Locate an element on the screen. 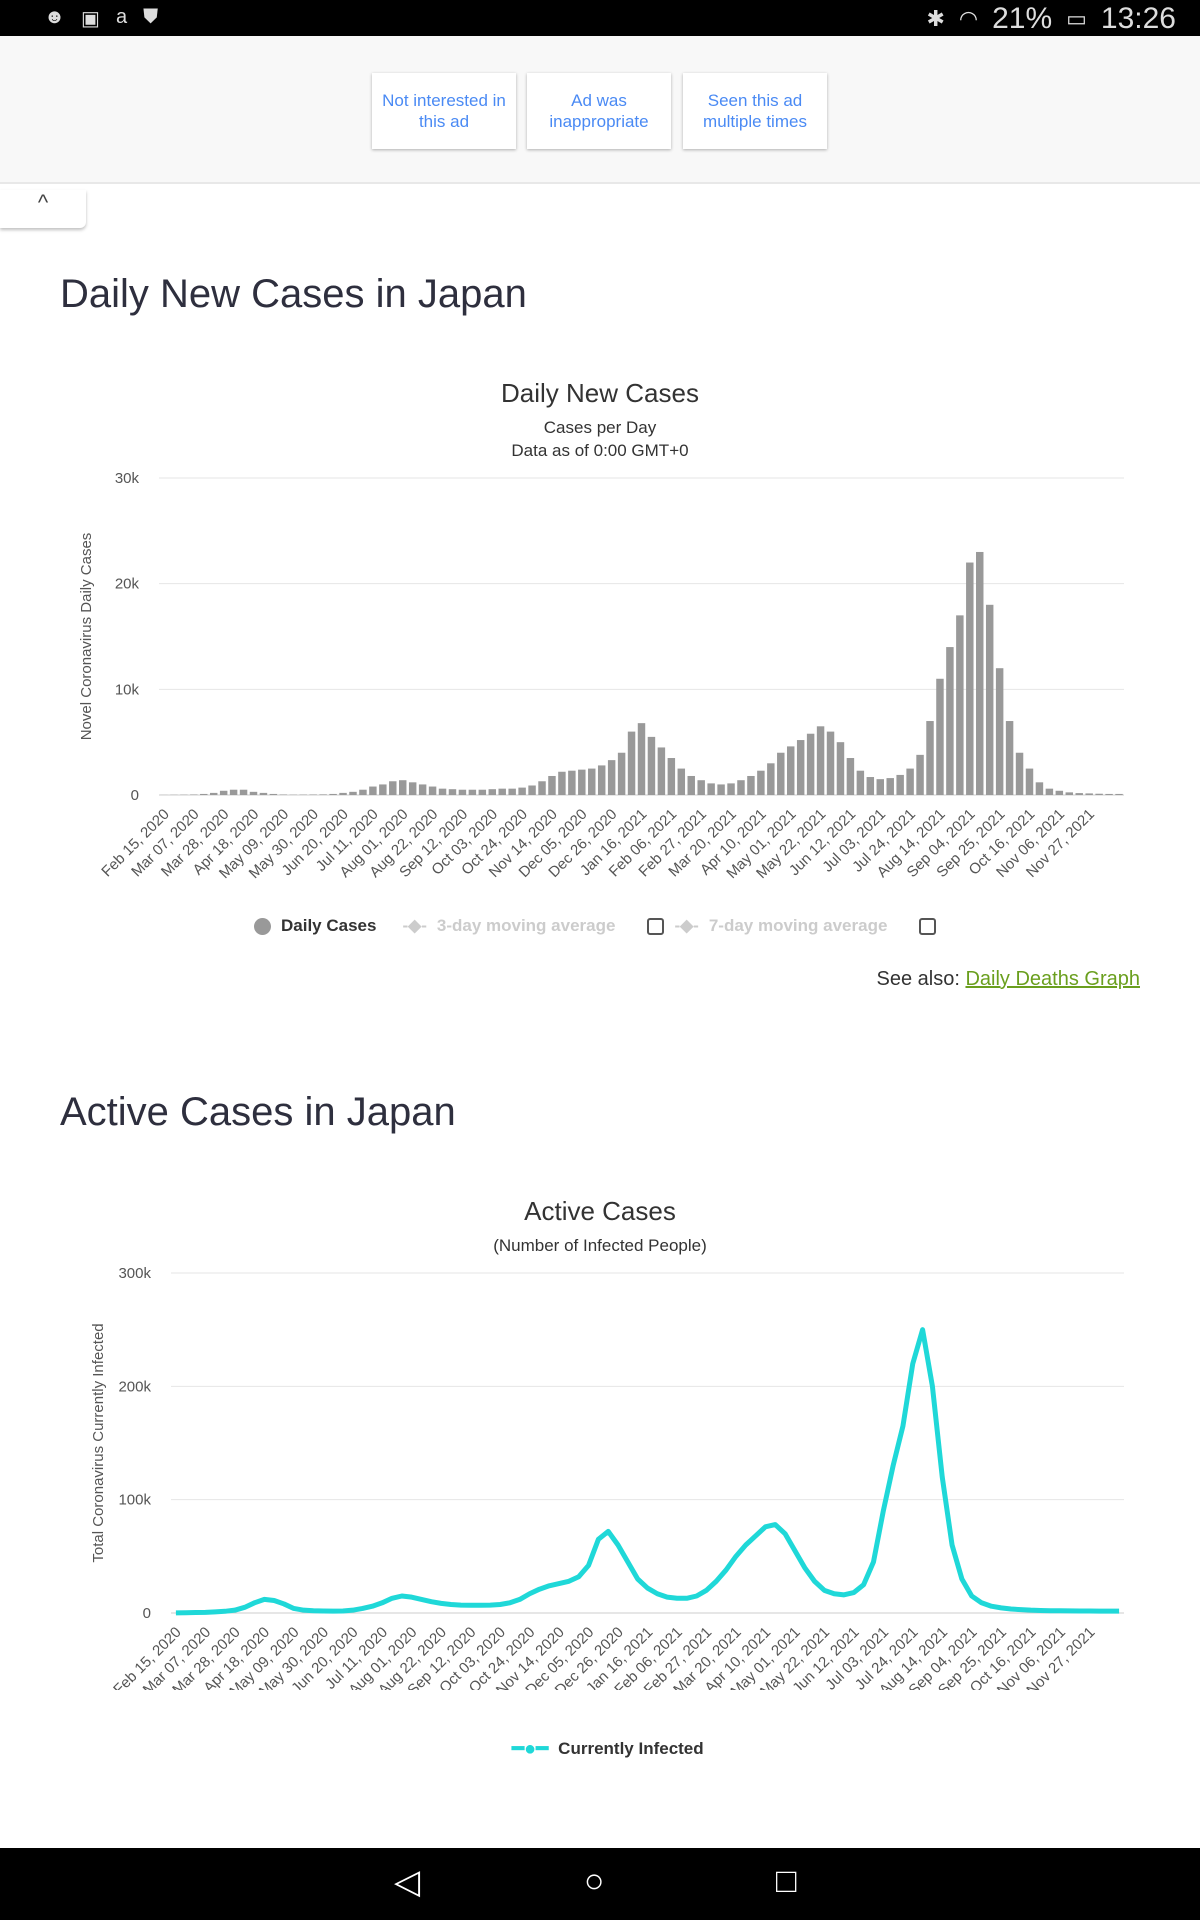 This screenshot has height=1920, width=1200. android-icon: ☻ is located at coordinates (55, 17).